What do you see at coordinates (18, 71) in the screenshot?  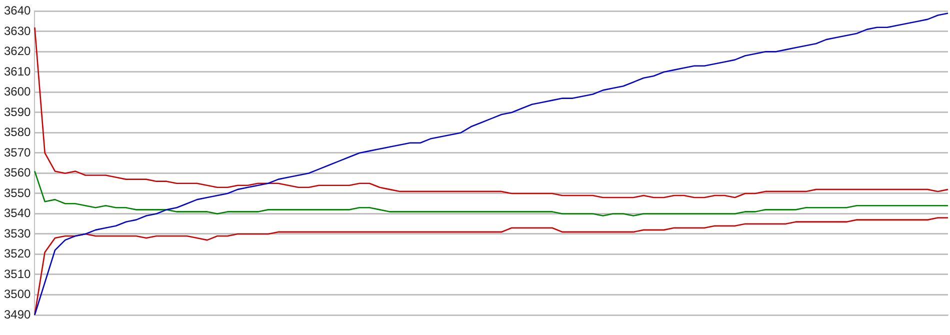 I see `y-tick-label: 3610` at bounding box center [18, 71].